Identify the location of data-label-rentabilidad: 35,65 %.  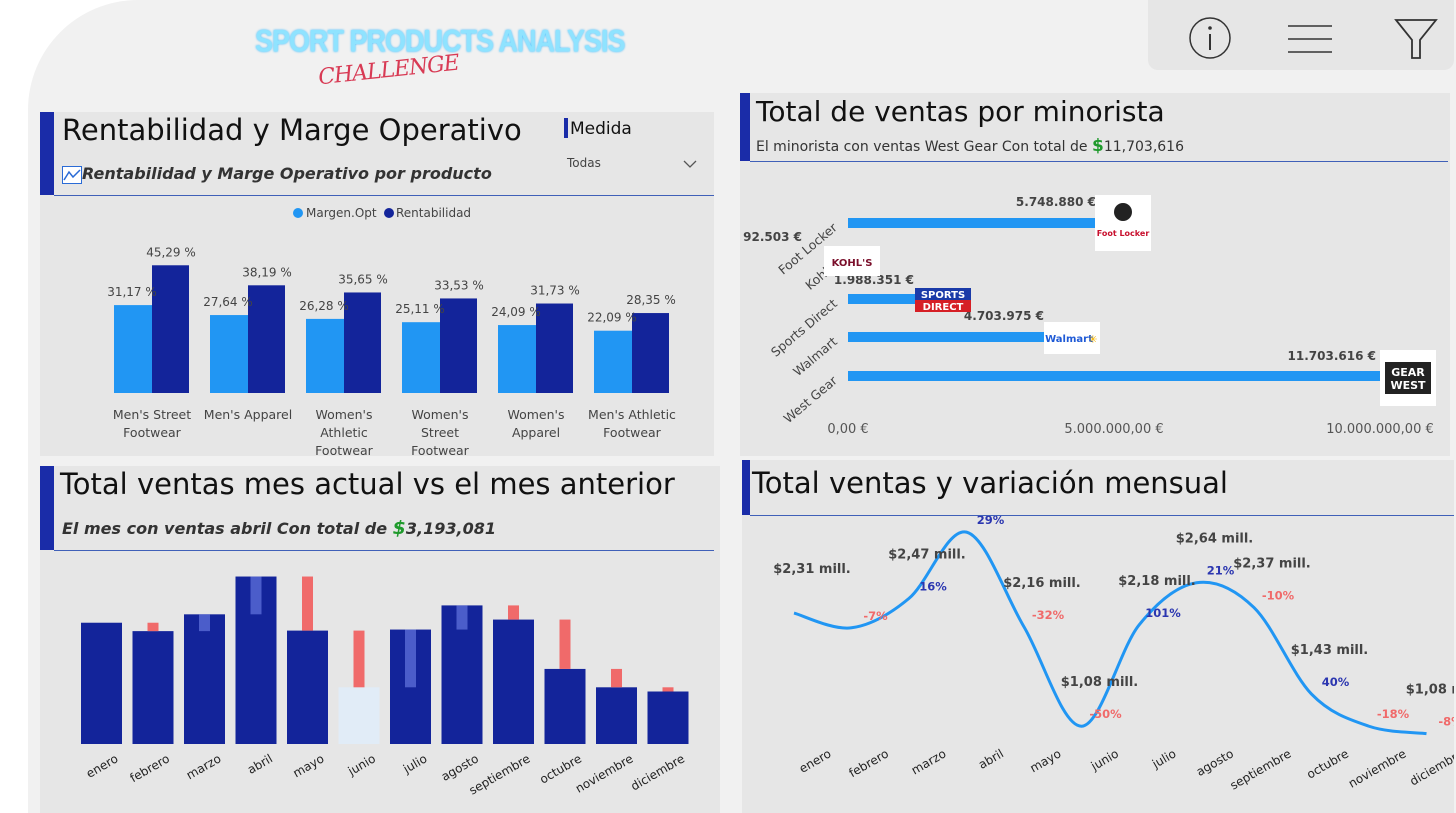
(363, 279).